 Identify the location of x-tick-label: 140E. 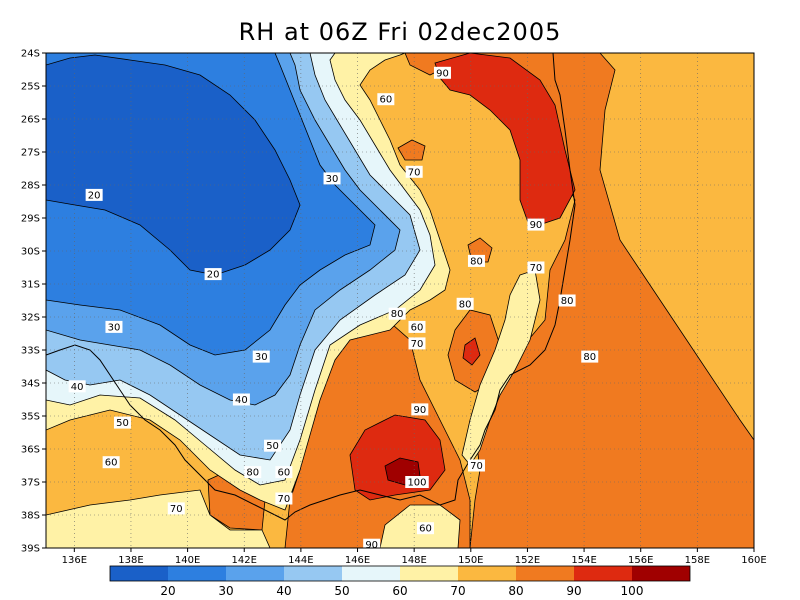
(187, 560).